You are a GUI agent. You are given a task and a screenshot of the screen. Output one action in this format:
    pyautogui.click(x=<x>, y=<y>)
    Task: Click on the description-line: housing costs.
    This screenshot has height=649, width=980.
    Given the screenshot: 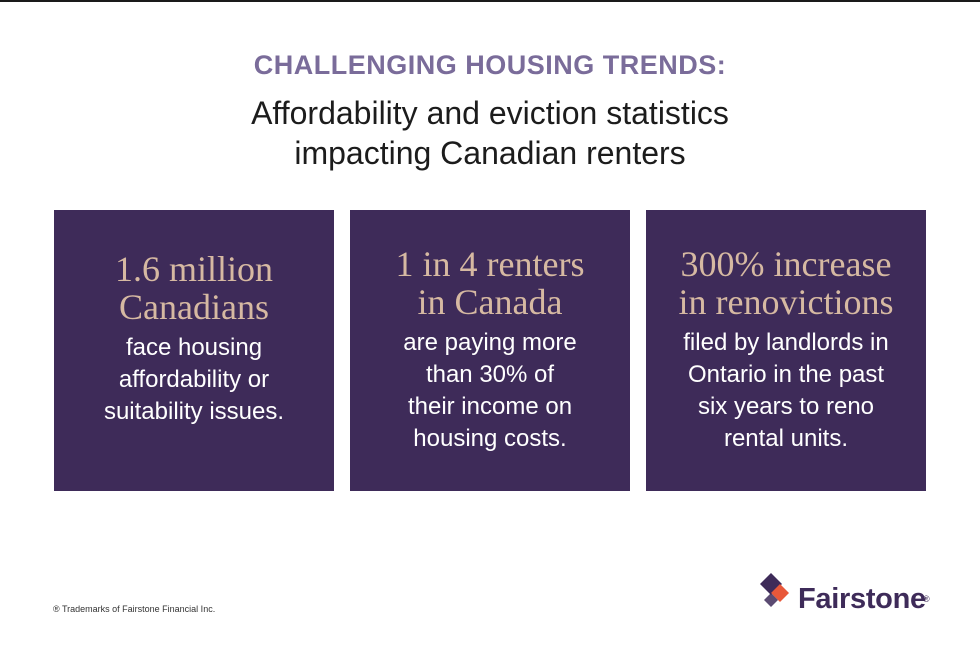 What is the action you would take?
    pyautogui.click(x=490, y=438)
    